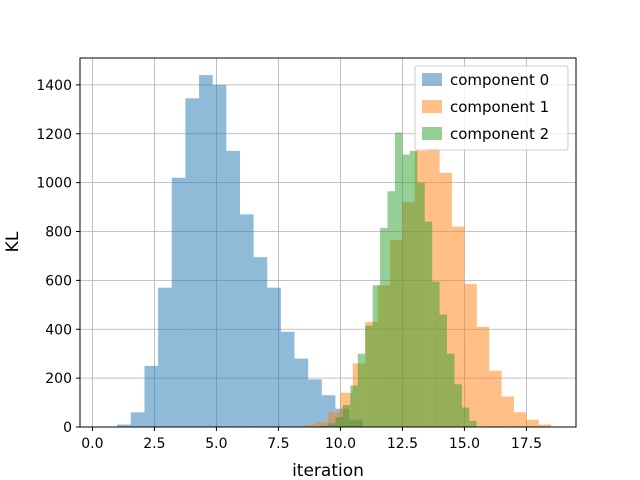  What do you see at coordinates (92, 444) in the screenshot?
I see `x-tick-label: 0.0` at bounding box center [92, 444].